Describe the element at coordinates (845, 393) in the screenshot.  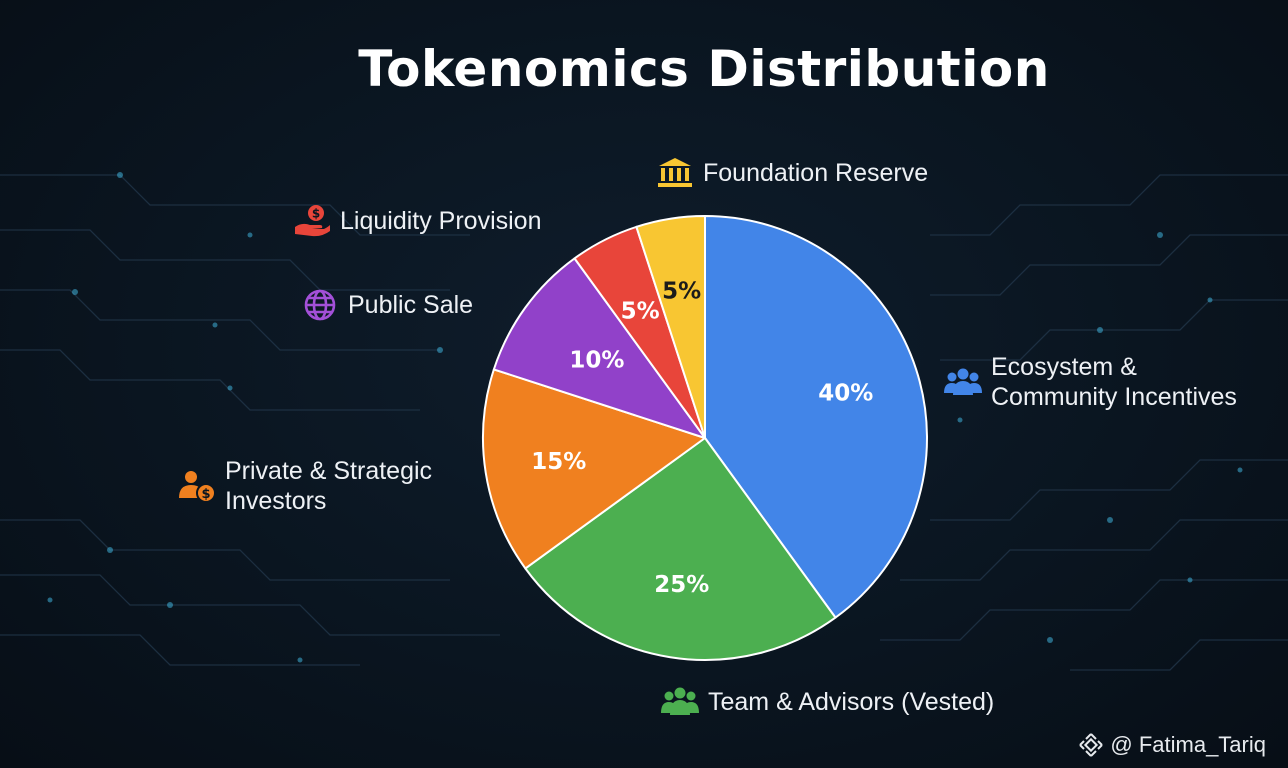
I see `slice-value-label: 40%` at that location.